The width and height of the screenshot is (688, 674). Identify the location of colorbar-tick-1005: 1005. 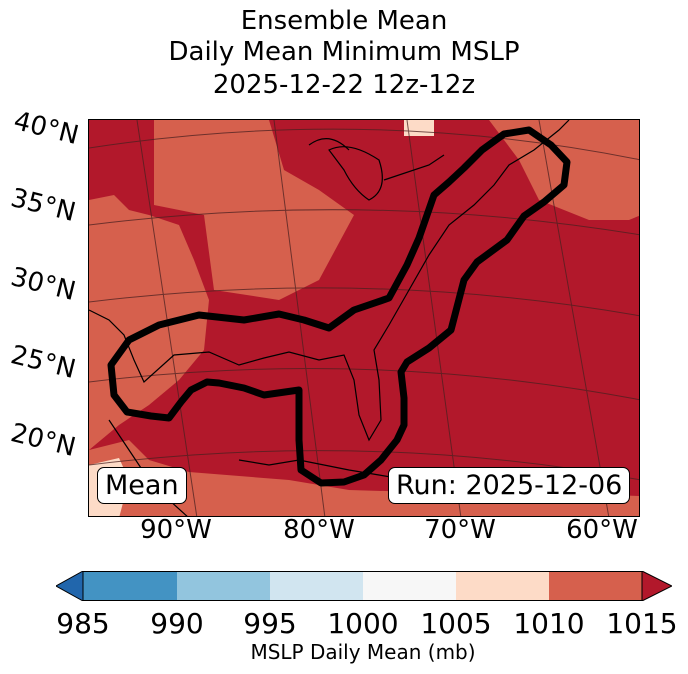
(456, 623).